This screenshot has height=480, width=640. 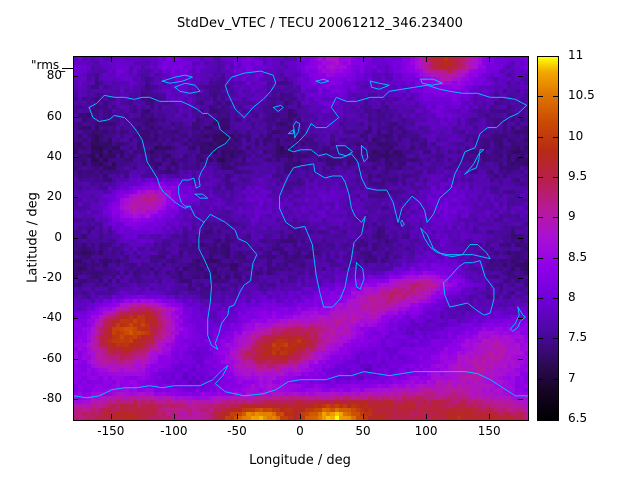 I want to click on key-title-artifact: "rms_, so click(x=48, y=65).